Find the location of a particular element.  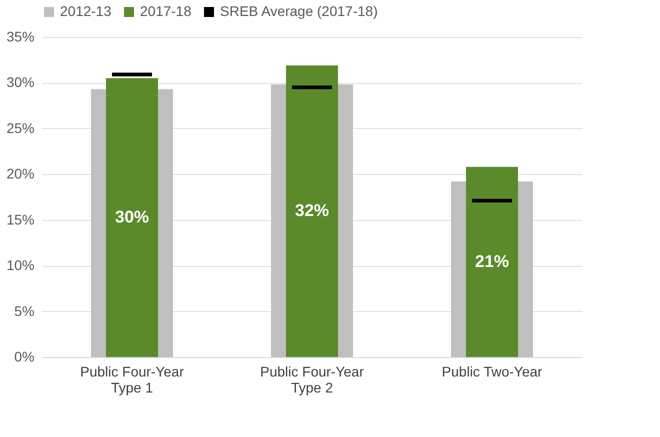

data-label: 21% is located at coordinates (492, 261).